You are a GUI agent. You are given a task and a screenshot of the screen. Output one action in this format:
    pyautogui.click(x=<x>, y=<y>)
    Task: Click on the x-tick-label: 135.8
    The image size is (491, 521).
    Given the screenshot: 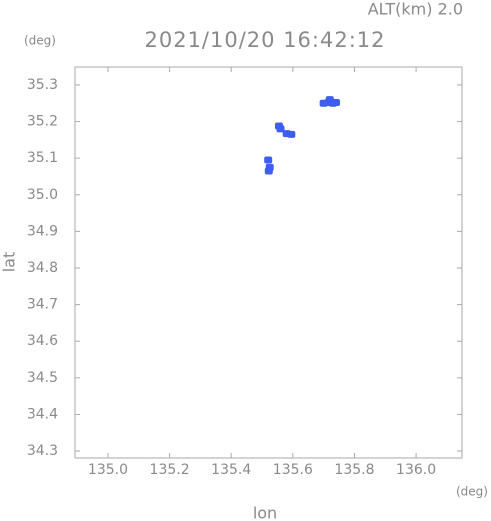 What is the action you would take?
    pyautogui.click(x=354, y=470)
    